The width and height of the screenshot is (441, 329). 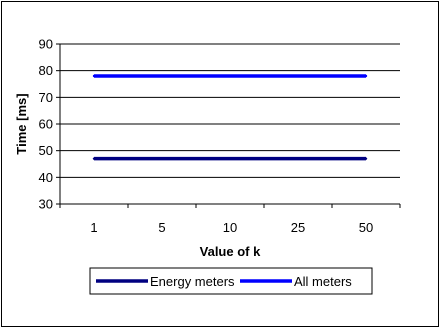 What do you see at coordinates (298, 227) in the screenshot?
I see `x-tick-label: 25` at bounding box center [298, 227].